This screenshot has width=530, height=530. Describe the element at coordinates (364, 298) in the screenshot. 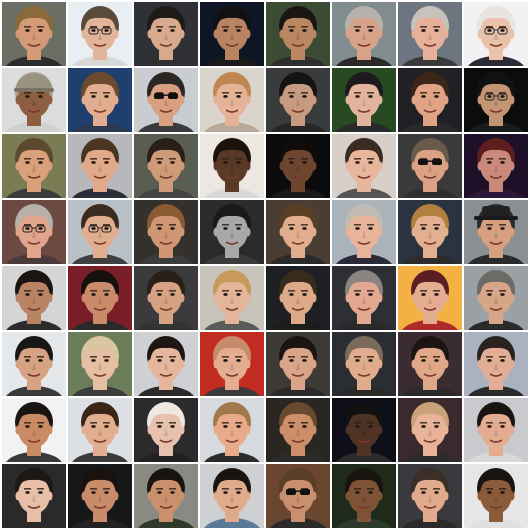

I see `face-thumbnail-r5-c6` at that location.